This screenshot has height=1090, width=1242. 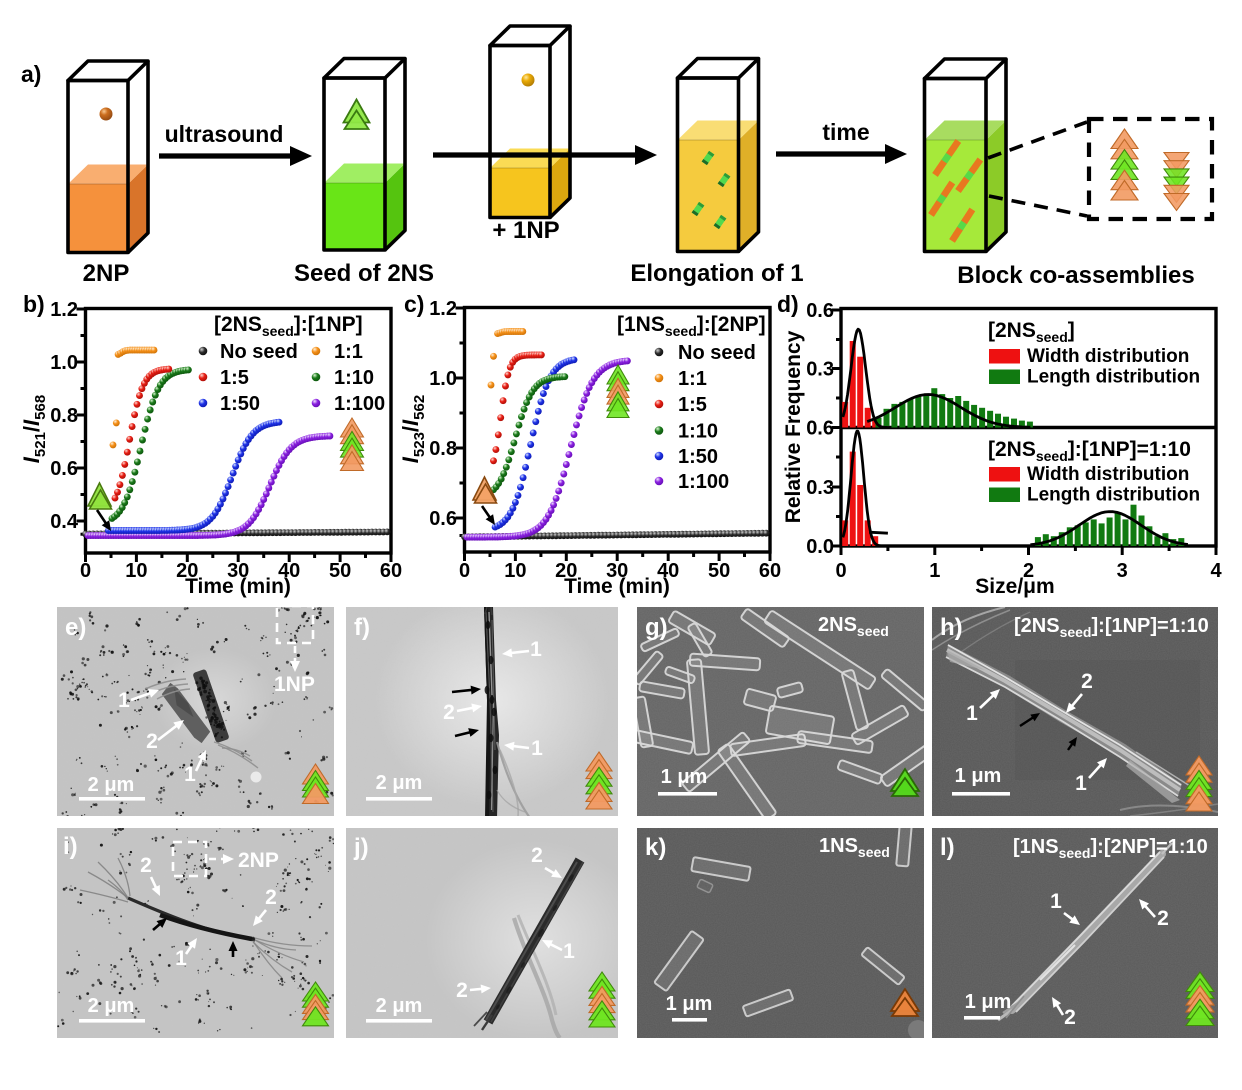 What do you see at coordinates (793, 426) in the screenshot?
I see `svg-text: Relative Frequency` at bounding box center [793, 426].